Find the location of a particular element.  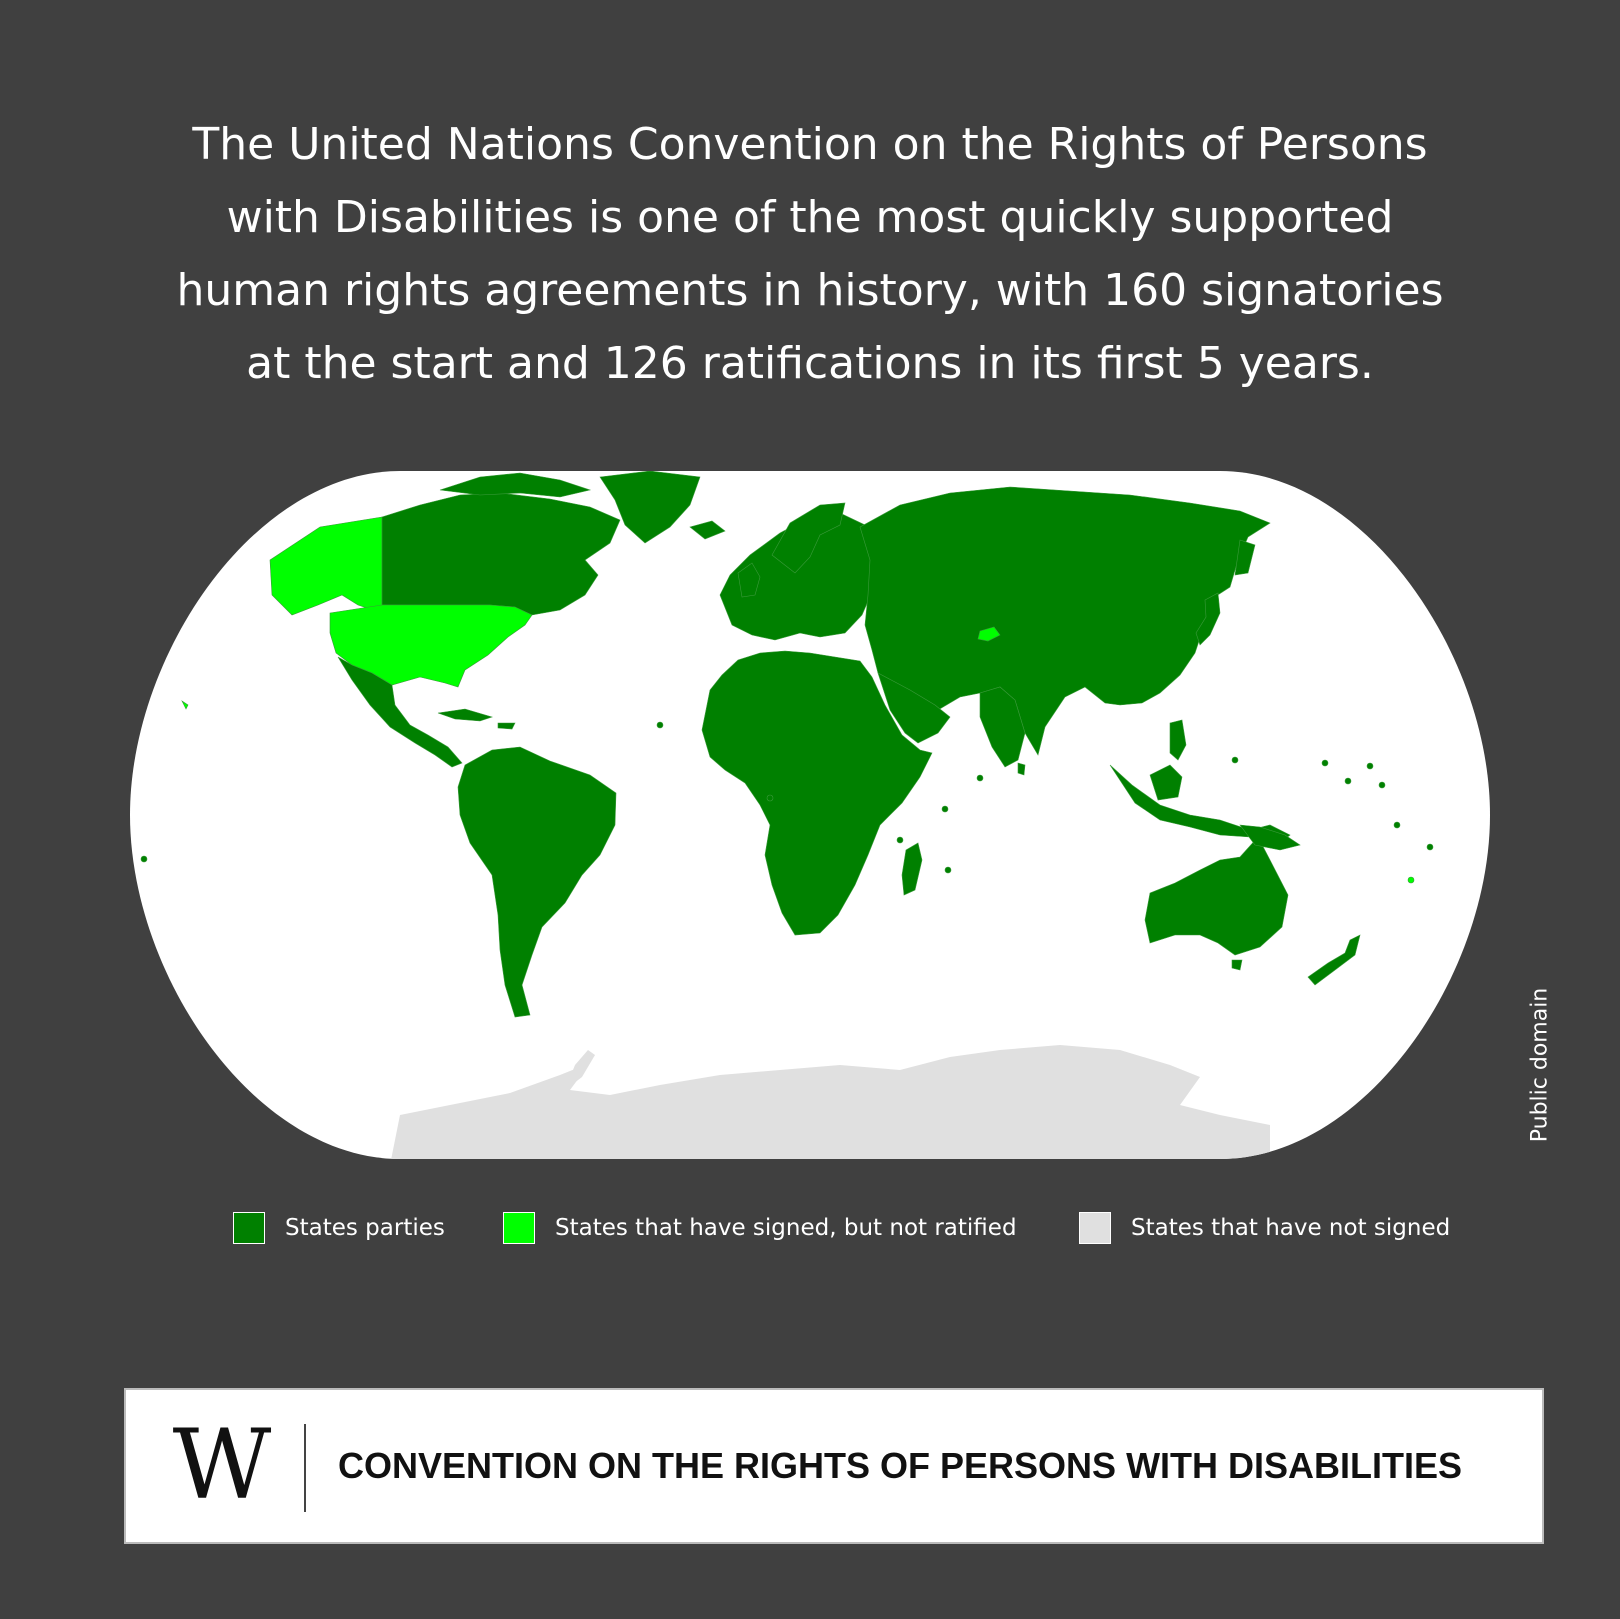

legend-label: States parties is located at coordinates (365, 1228).